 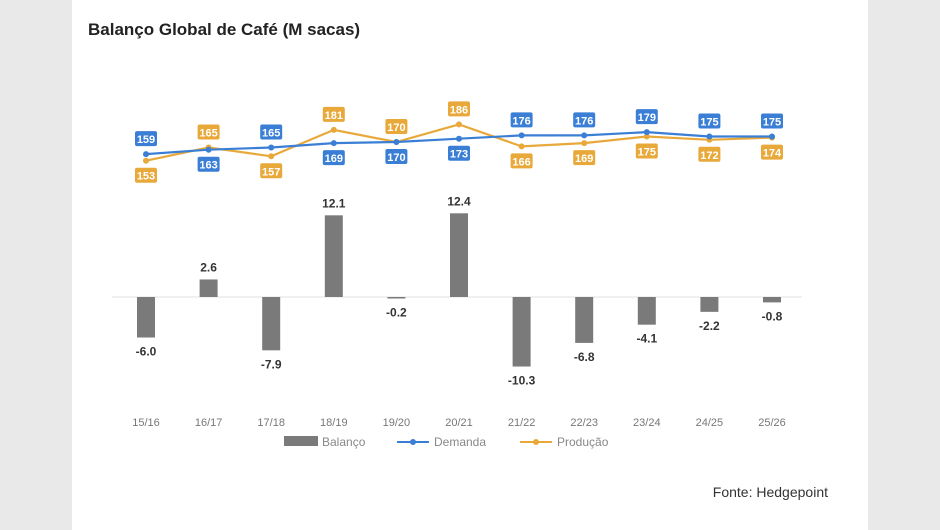 What do you see at coordinates (333, 256) in the screenshot?
I see `bar-balanco-18/19` at bounding box center [333, 256].